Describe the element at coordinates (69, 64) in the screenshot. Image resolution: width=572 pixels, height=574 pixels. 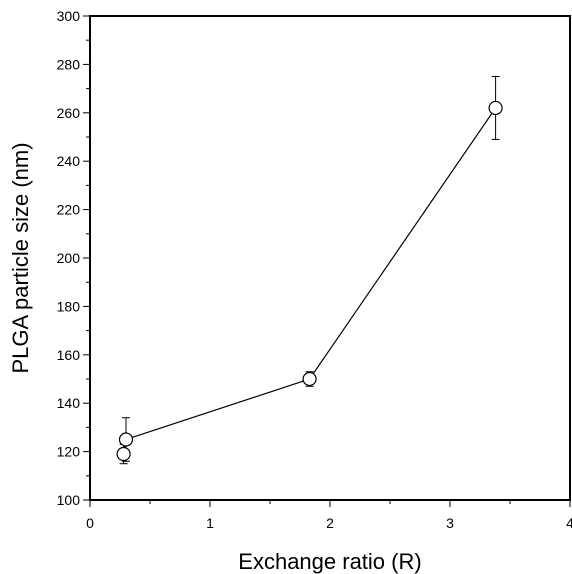
I see `y-tick-label: 280` at that location.